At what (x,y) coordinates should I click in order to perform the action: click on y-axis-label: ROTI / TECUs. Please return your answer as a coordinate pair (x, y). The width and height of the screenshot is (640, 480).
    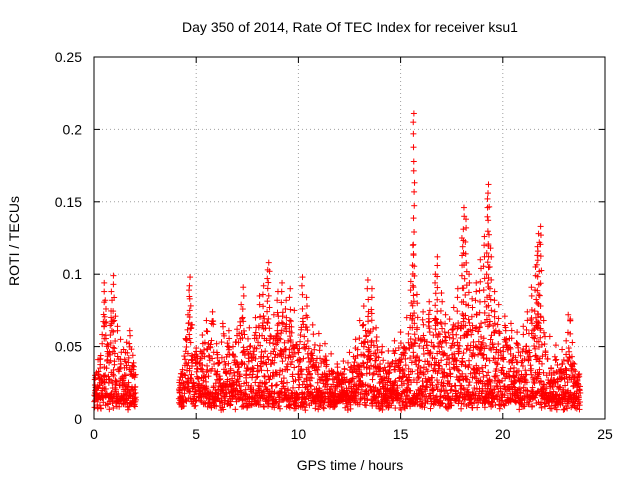
    Looking at the image, I should click on (14, 241).